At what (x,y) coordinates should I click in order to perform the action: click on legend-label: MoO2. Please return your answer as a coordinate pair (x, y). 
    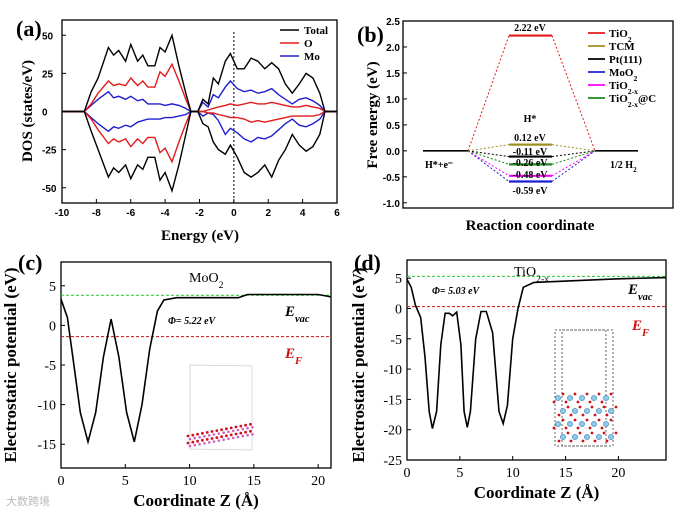
    Looking at the image, I should click on (623, 75).